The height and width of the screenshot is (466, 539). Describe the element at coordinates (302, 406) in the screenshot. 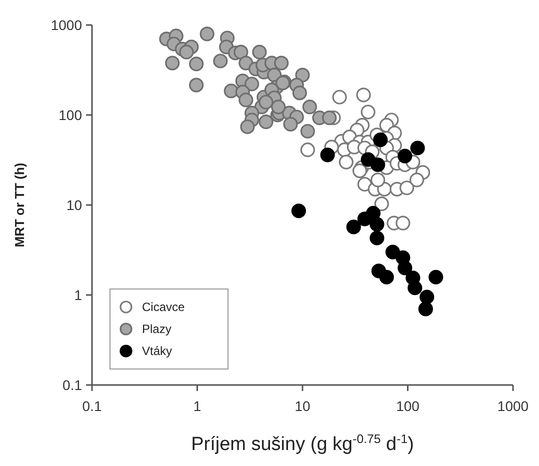

I see `x-tick-label: 10` at that location.